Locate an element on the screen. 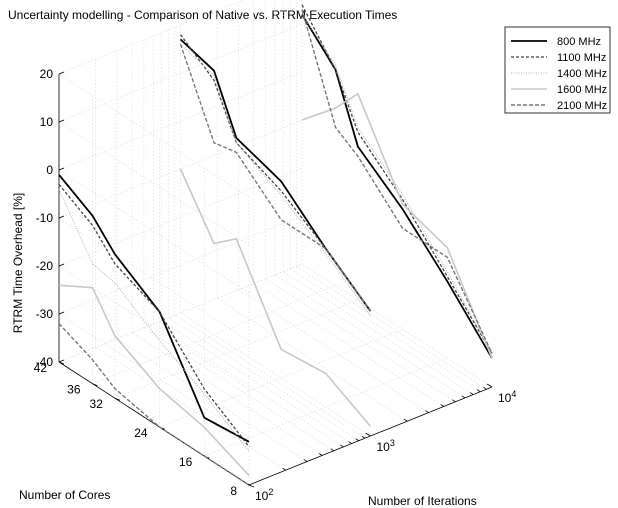 Image resolution: width=618 pixels, height=508 pixels. x-axis-label: Number of Iterations is located at coordinates (422, 501).